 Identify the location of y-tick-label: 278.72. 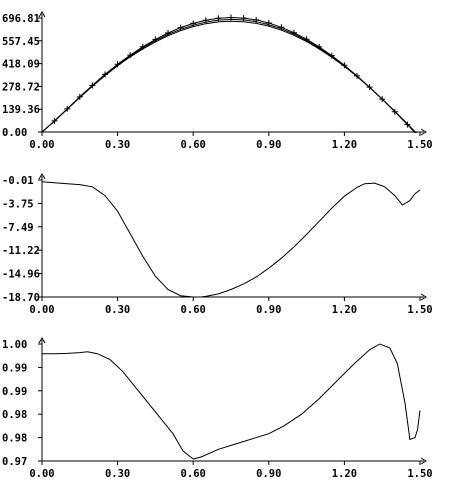
(21, 87).